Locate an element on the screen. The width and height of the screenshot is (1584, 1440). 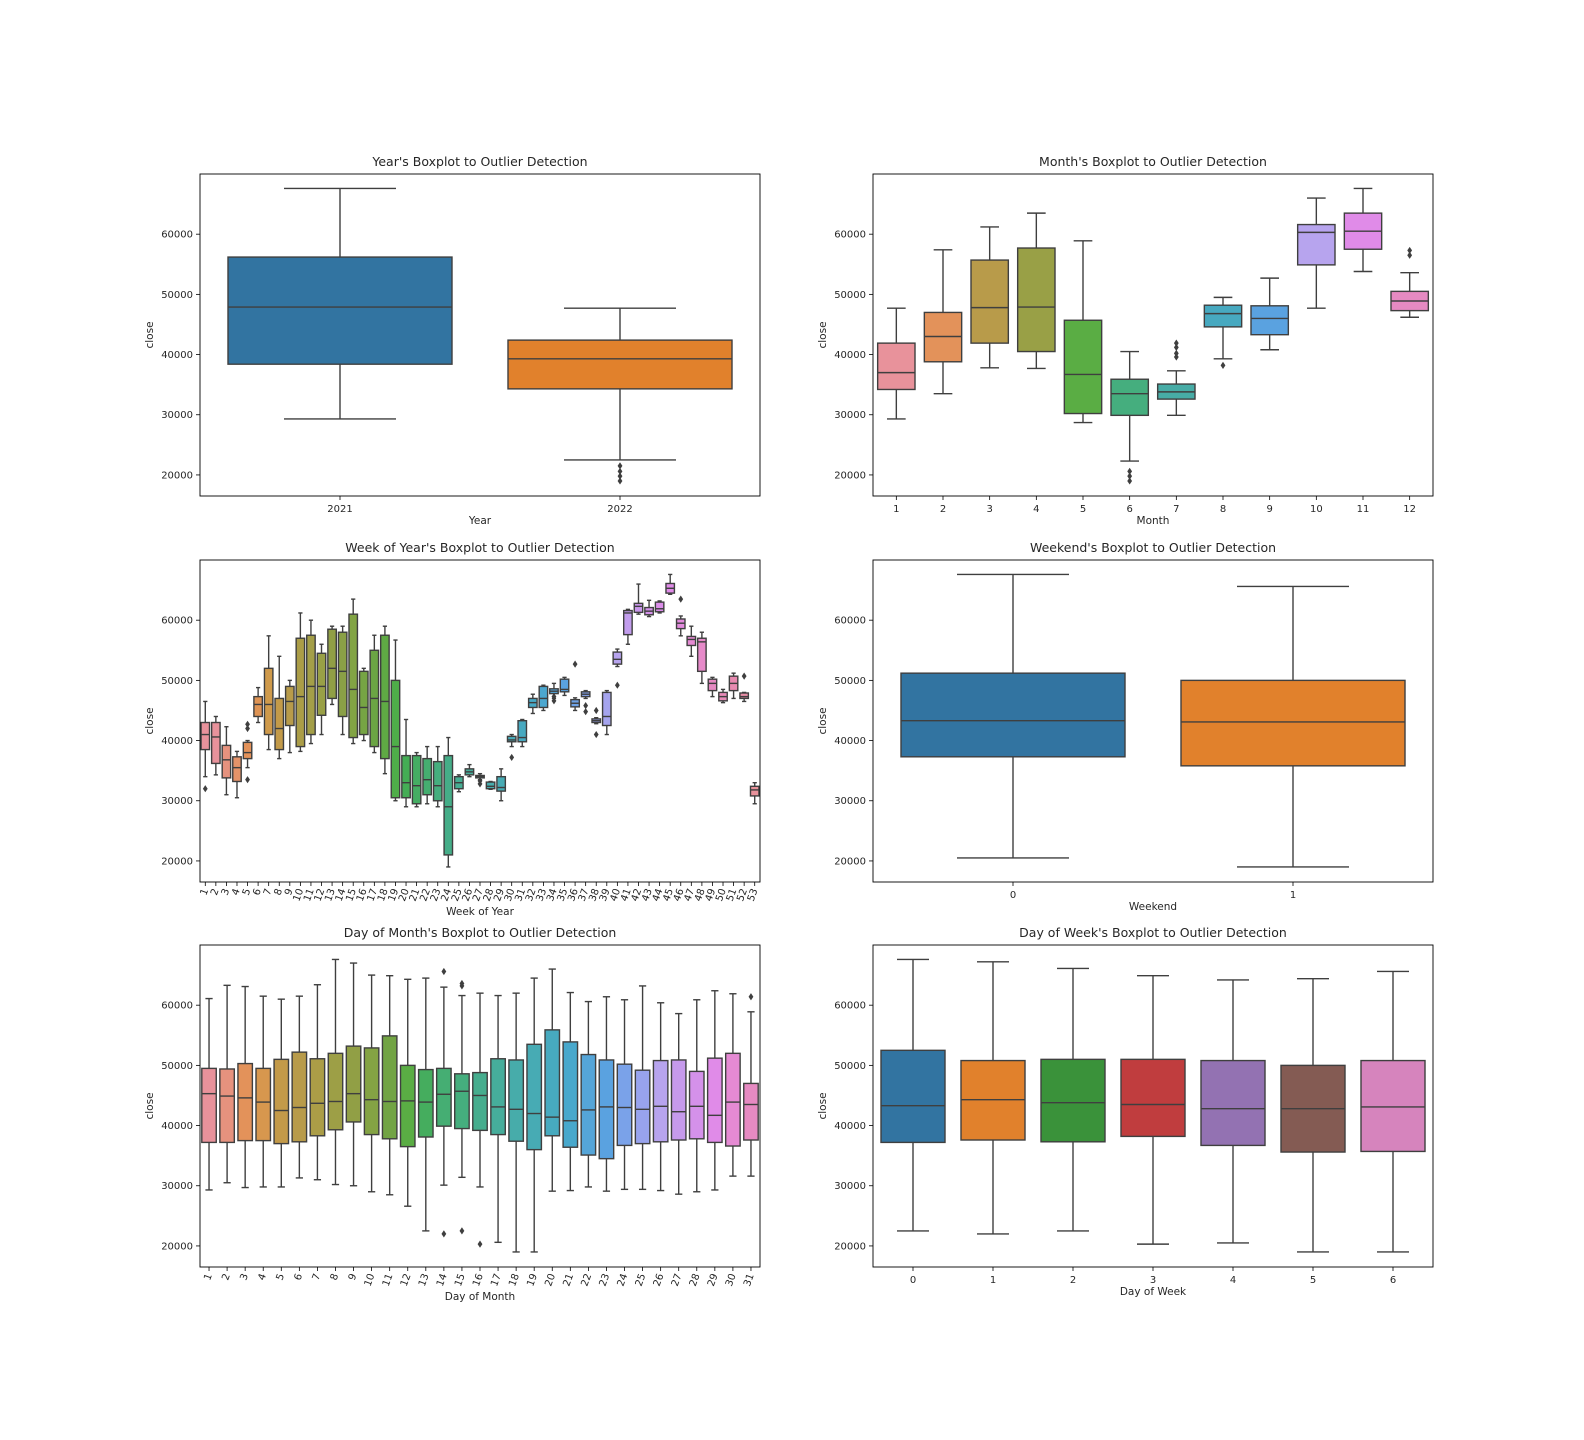
x-tick-label: 31 is located at coordinates (520, 895).